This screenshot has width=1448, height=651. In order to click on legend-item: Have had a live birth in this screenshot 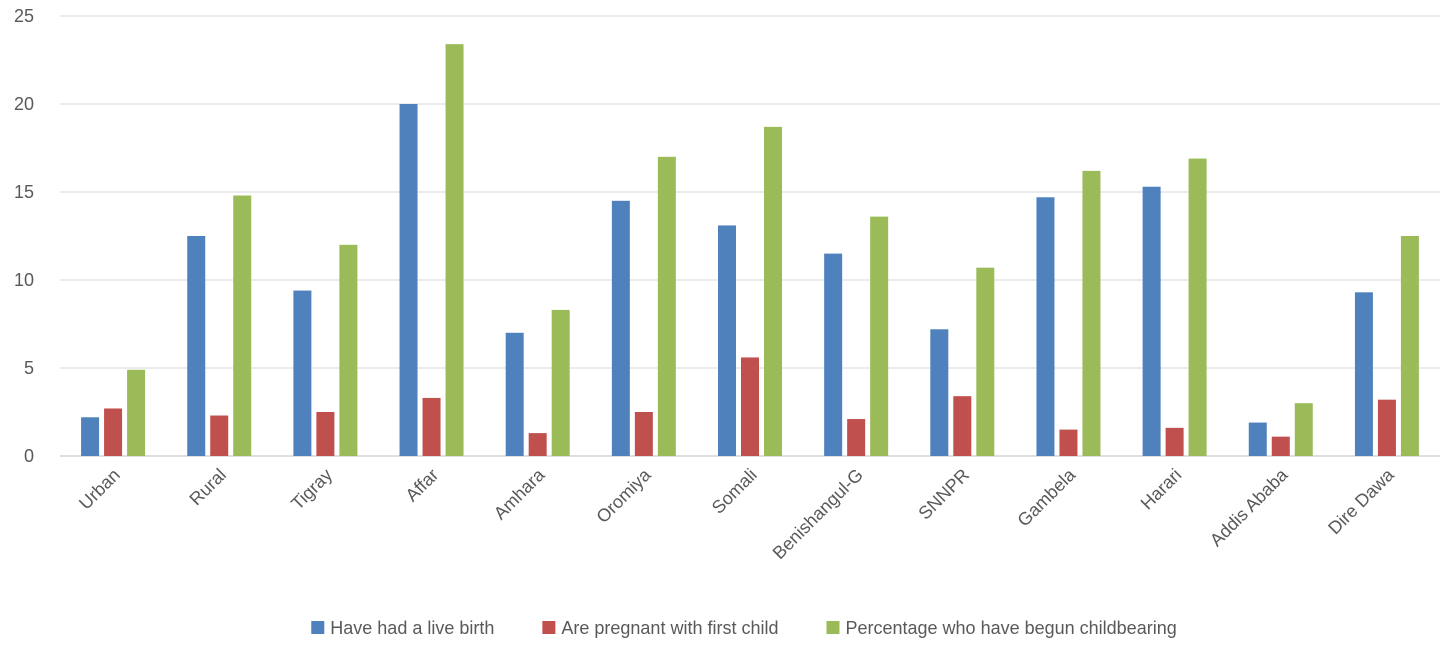, I will do `click(402, 628)`.